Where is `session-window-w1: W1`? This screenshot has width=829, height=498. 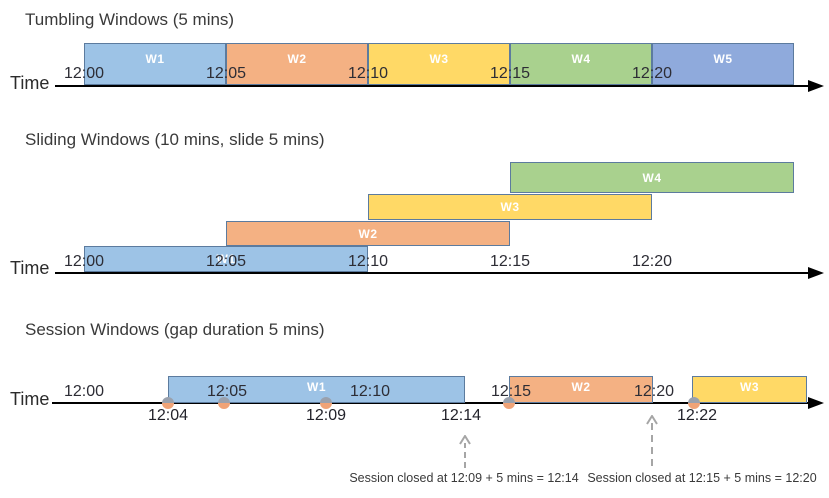 session-window-w1: W1 is located at coordinates (316, 389).